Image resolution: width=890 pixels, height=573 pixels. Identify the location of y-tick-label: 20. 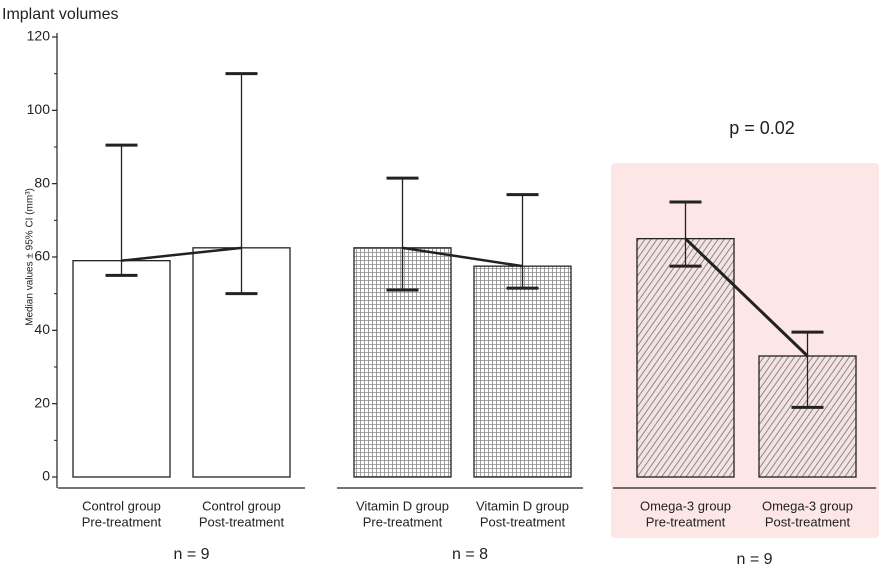
(42, 402).